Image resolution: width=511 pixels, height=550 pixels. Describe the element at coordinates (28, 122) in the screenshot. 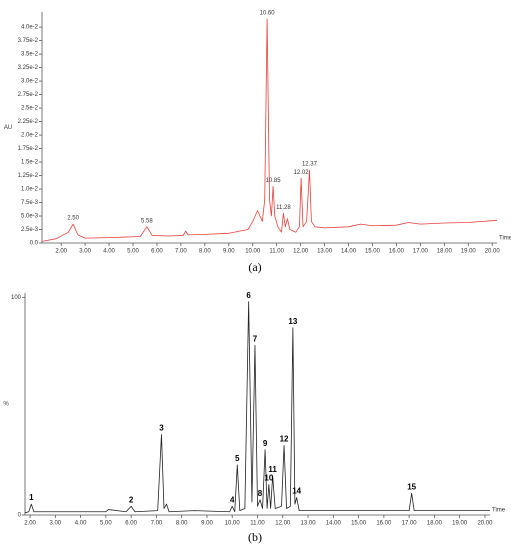

I see `y-tick-label: 2.25e-2` at that location.